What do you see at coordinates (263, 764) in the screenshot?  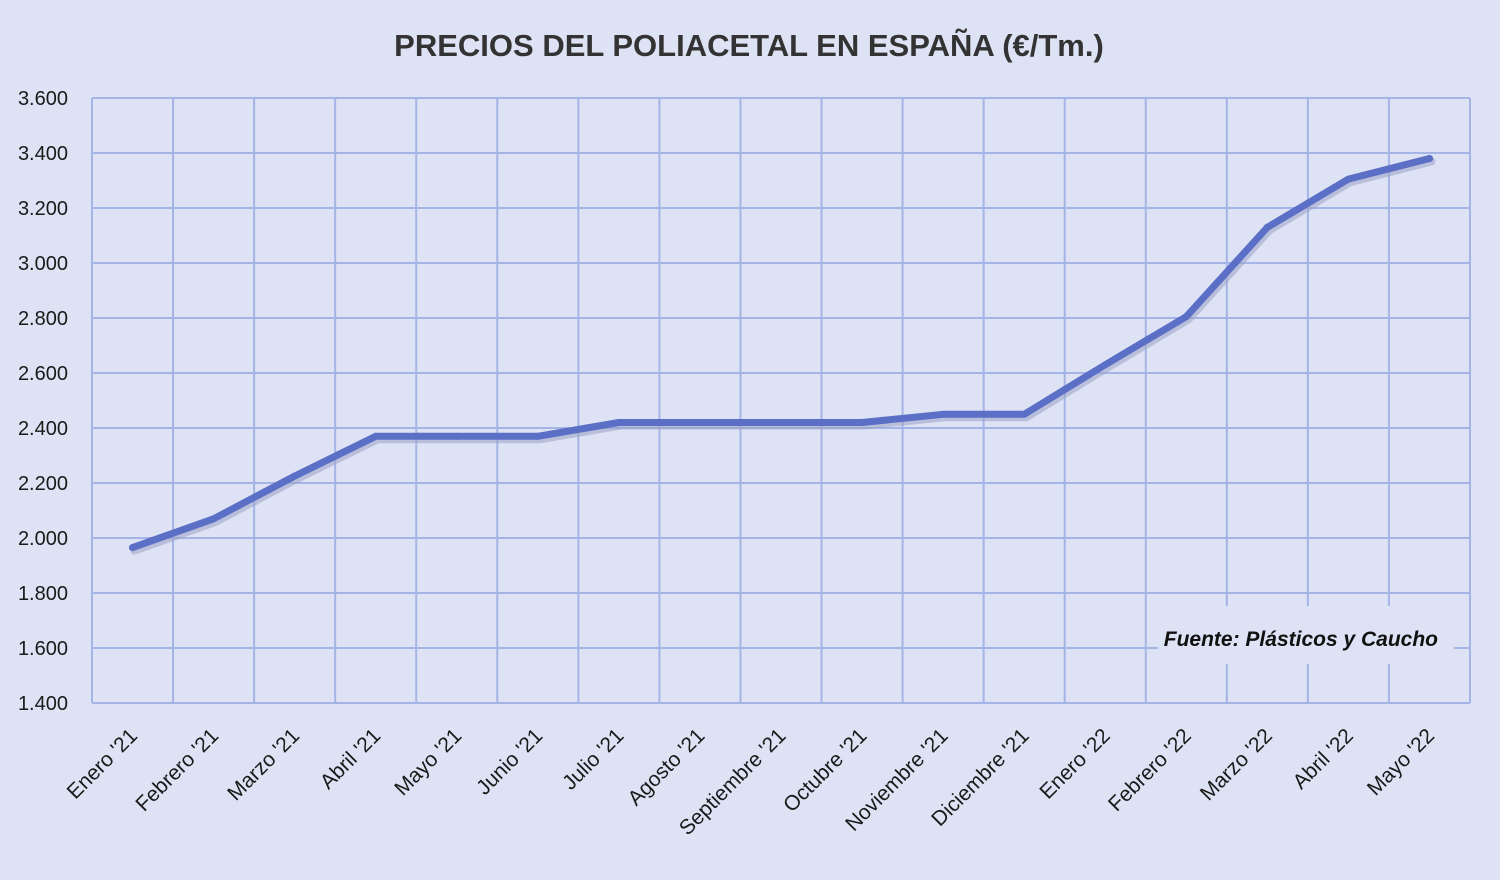 I see `x-tick-label: Marzo '21` at bounding box center [263, 764].